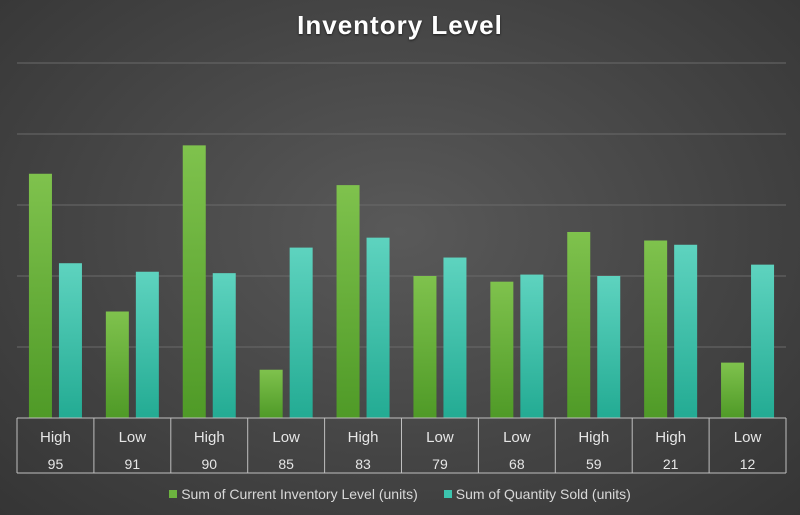 This screenshot has width=800, height=515. What do you see at coordinates (447, 494) in the screenshot?
I see `legend-swatch-quantity-sold` at bounding box center [447, 494].